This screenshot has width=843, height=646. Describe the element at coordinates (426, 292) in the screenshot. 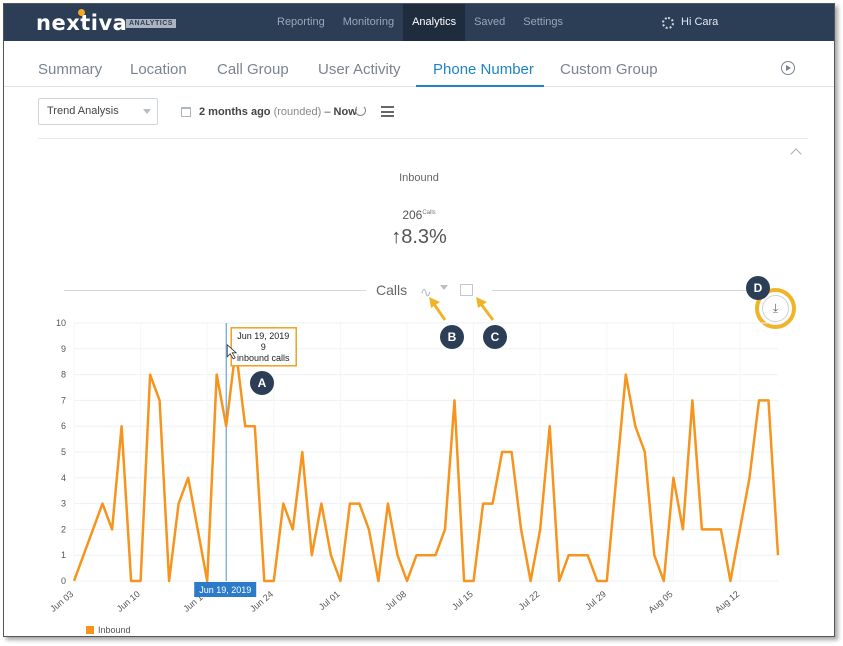

I see `line-chart-icon: ∿` at that location.